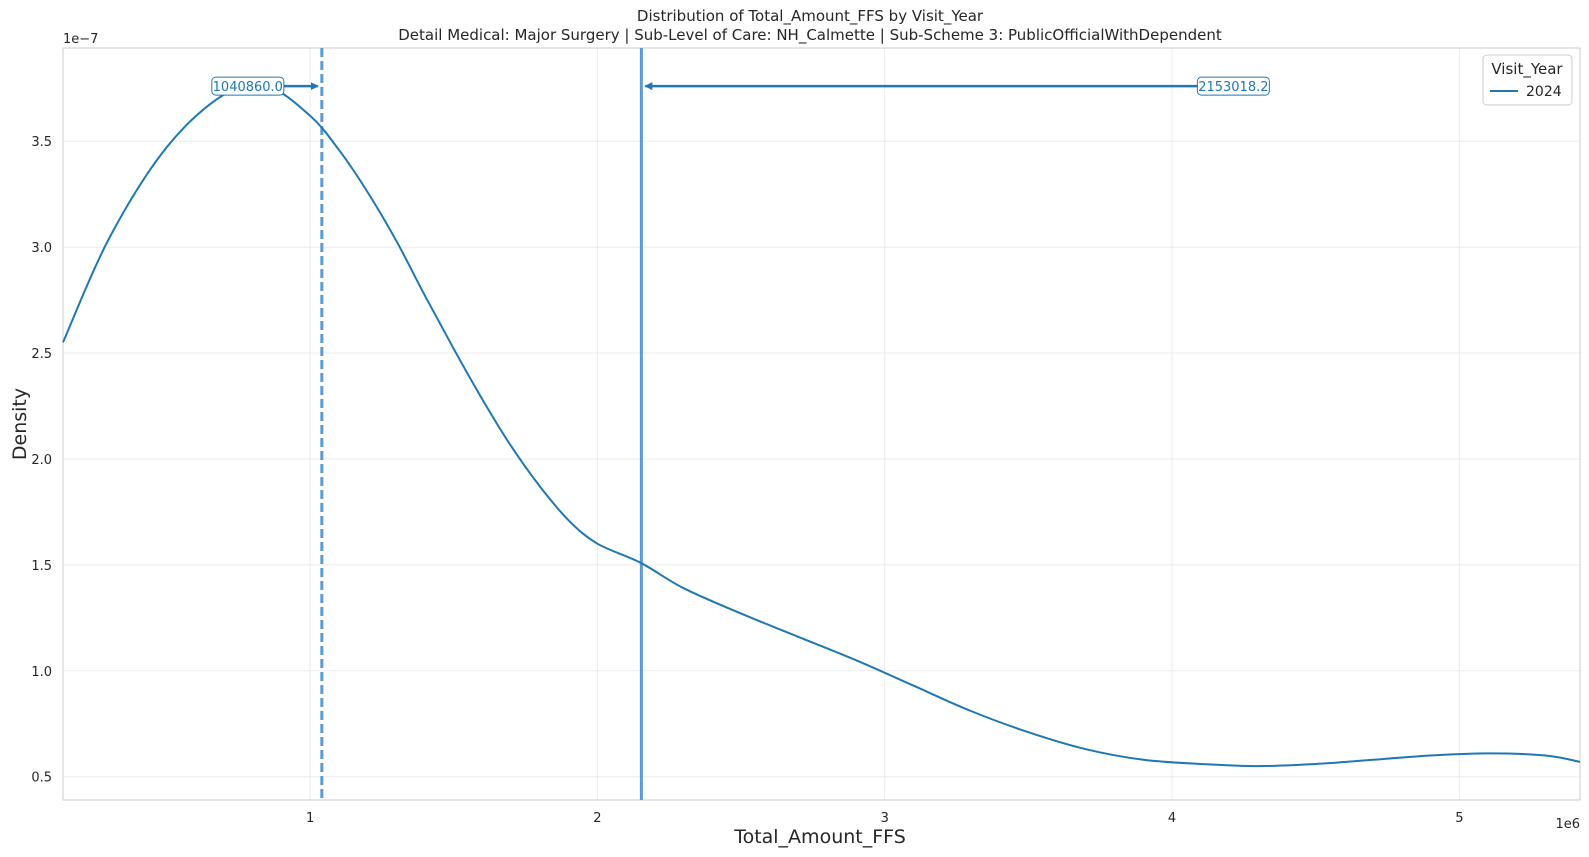 The width and height of the screenshot is (1589, 857). What do you see at coordinates (41, 354) in the screenshot?
I see `y-tick-label: 2.5` at bounding box center [41, 354].